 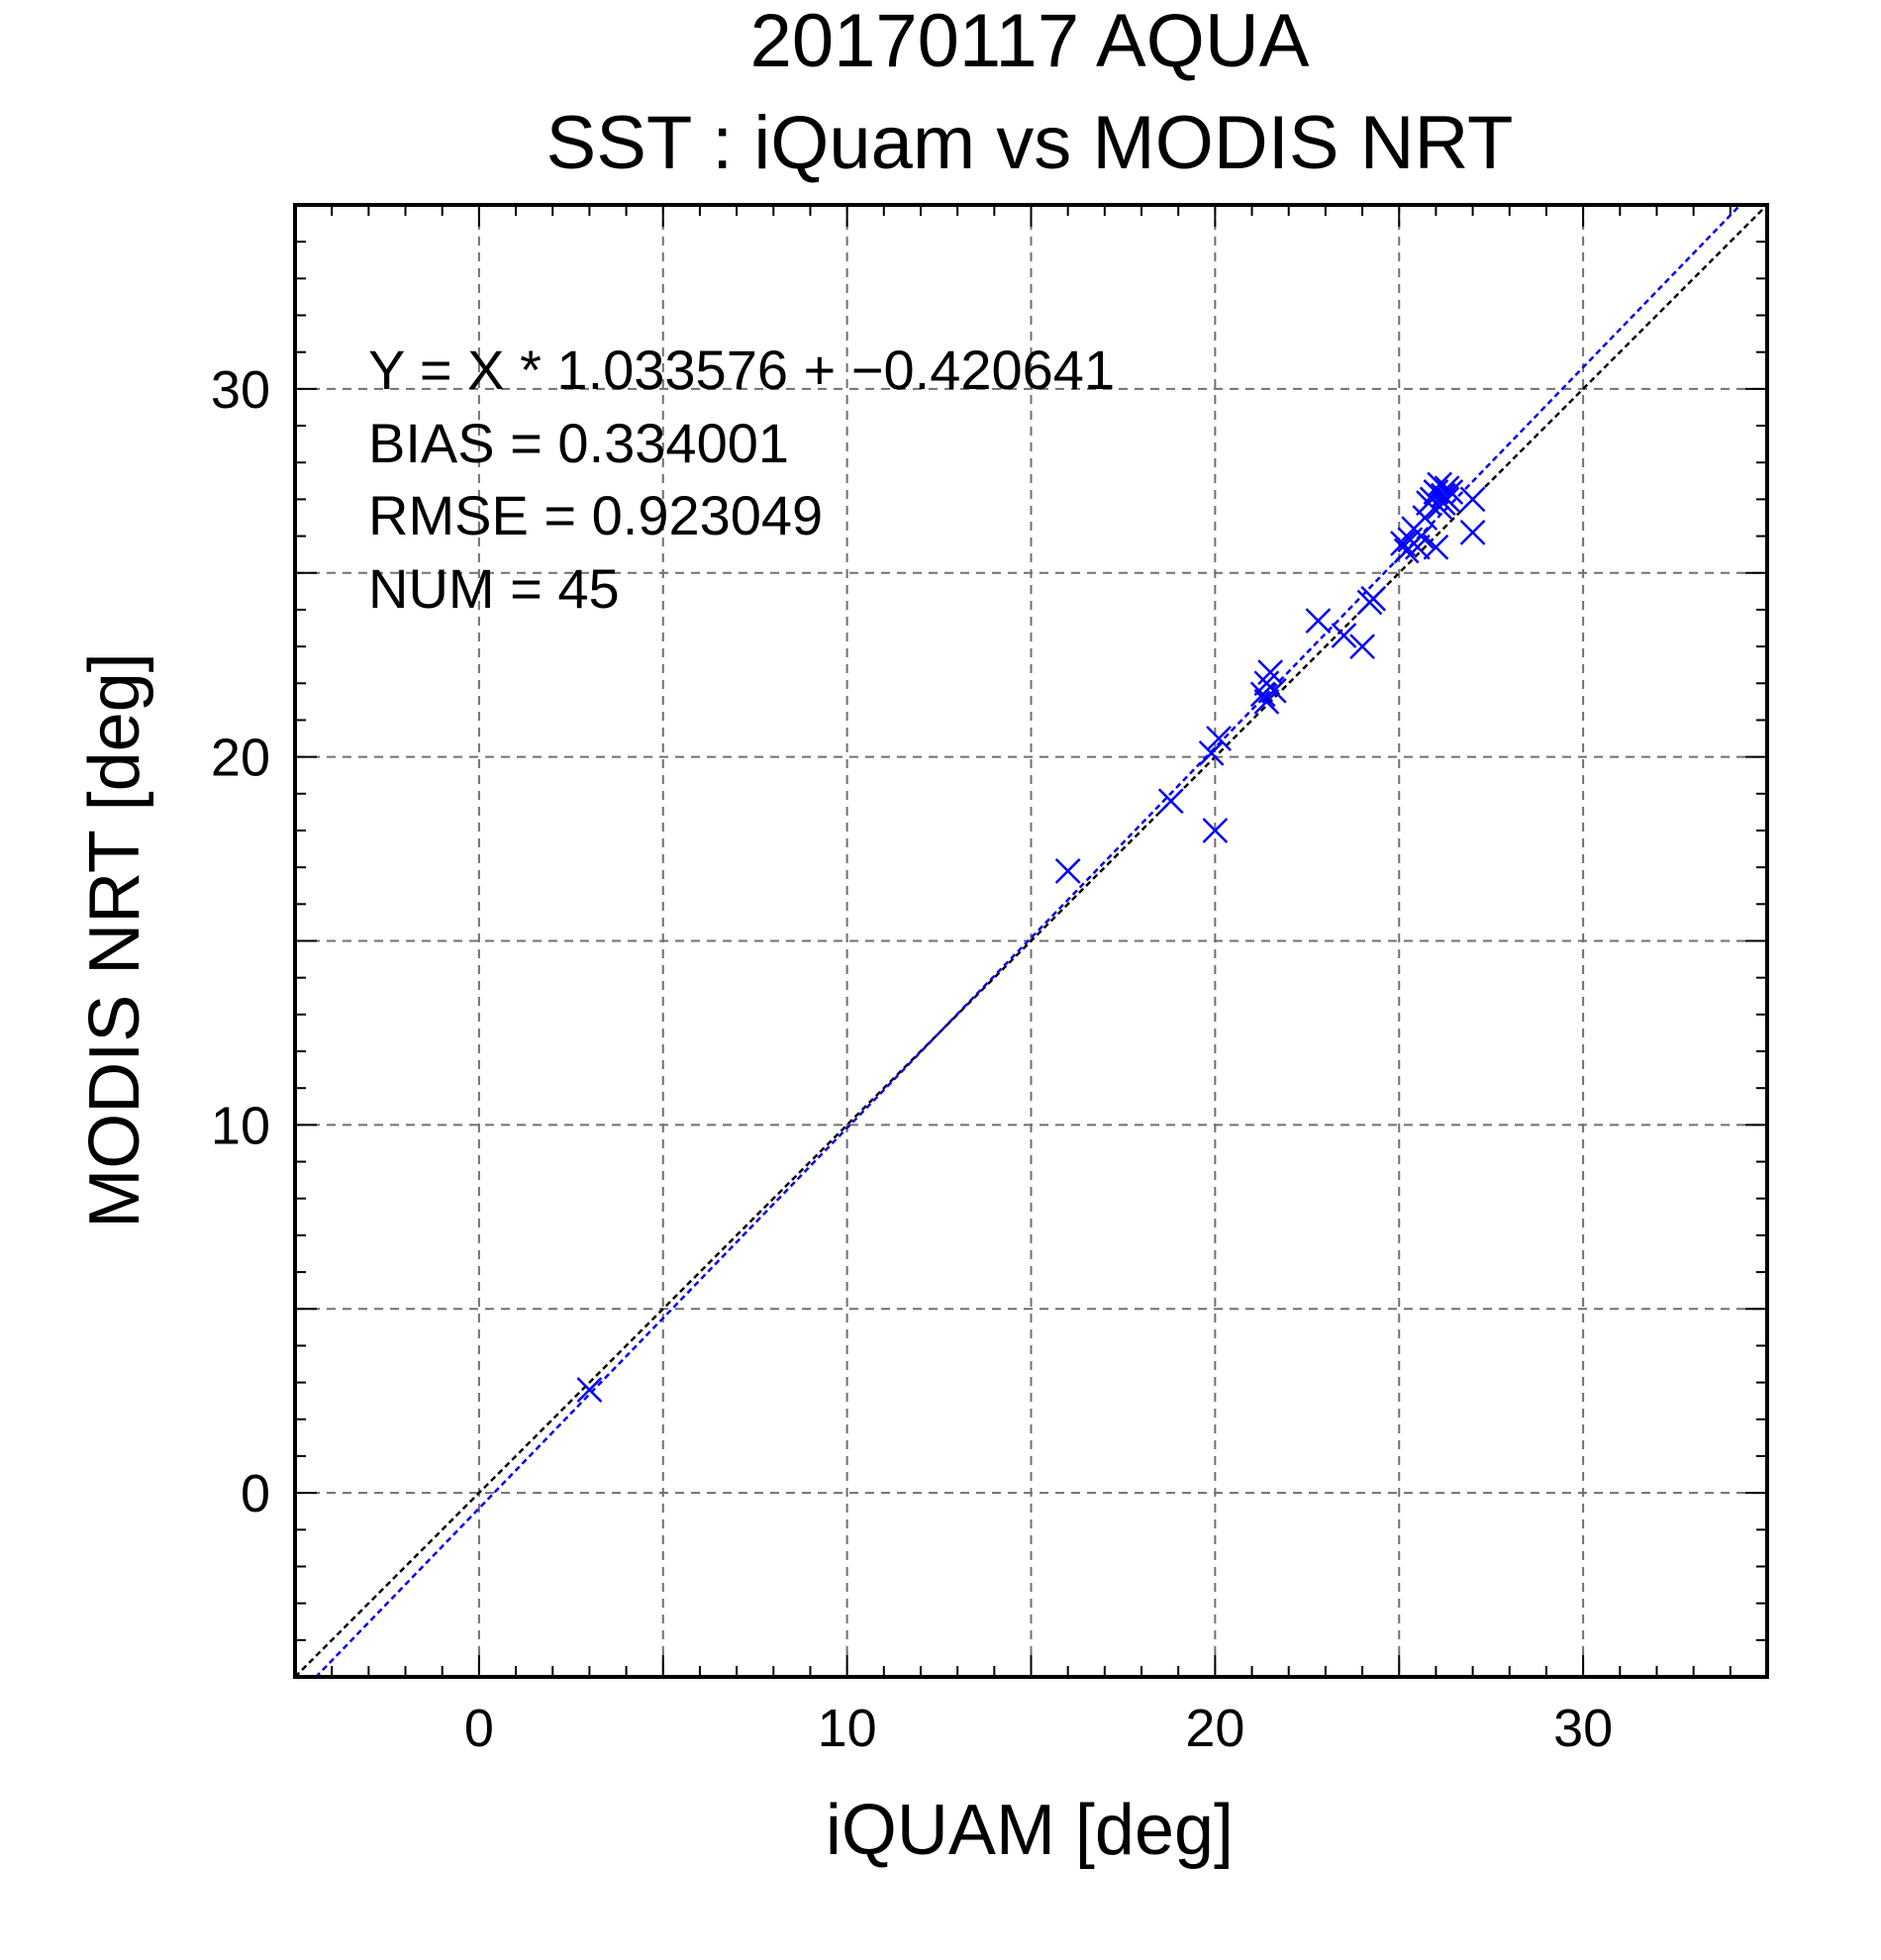 I want to click on x-tick-label: 30, so click(x=1583, y=1728).